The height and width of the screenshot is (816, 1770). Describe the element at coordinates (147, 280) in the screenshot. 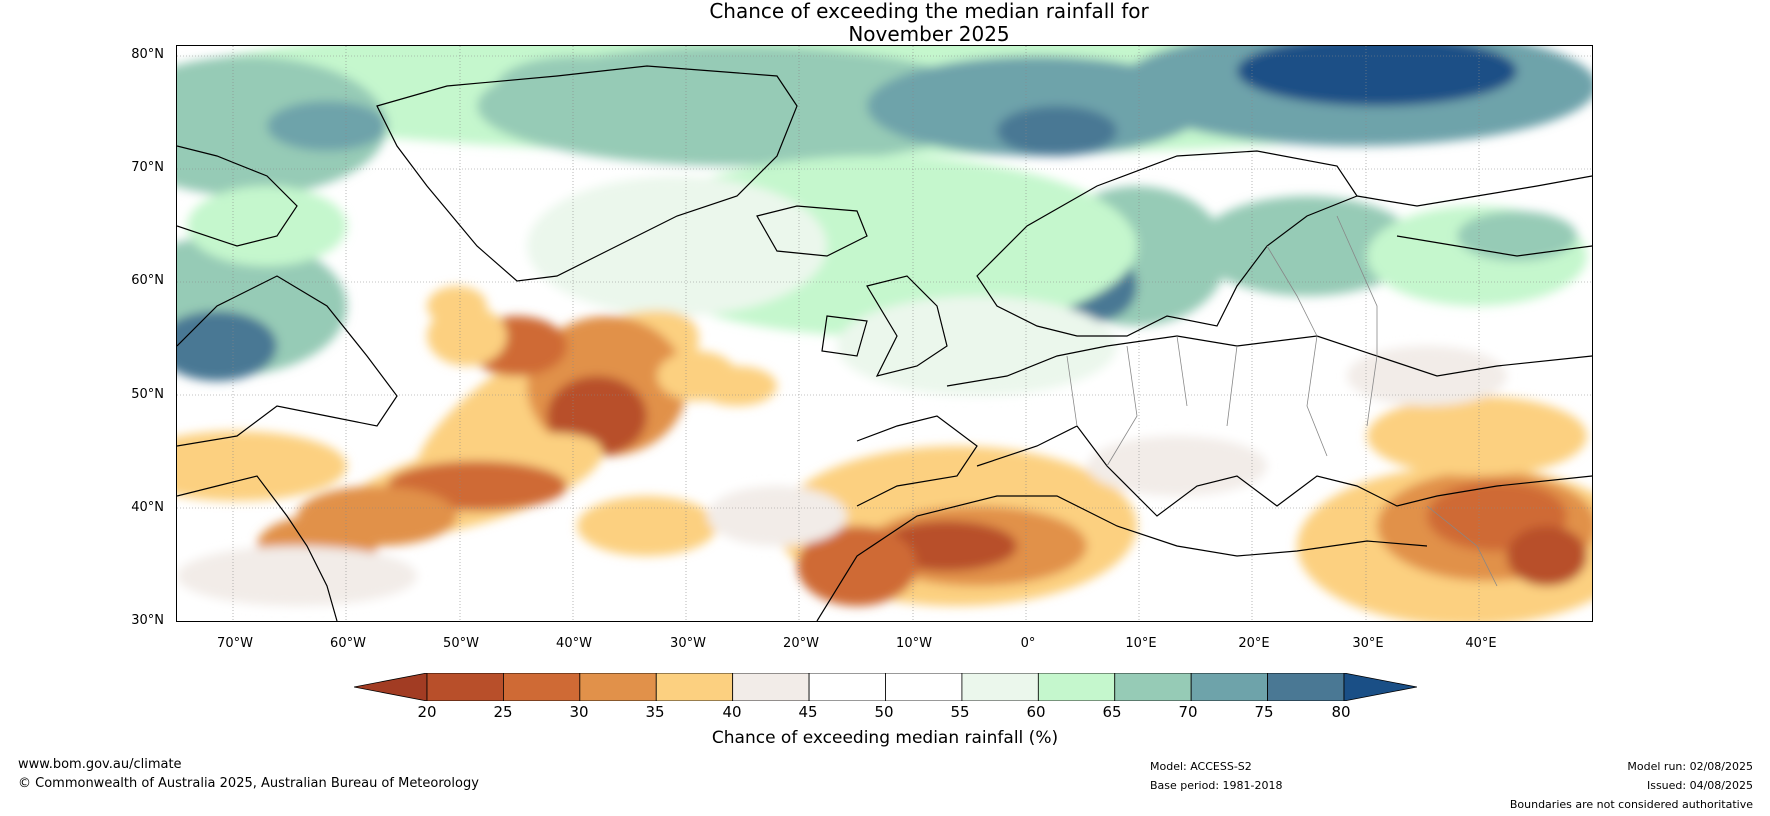

I see `lat-tick: 60°N` at that location.